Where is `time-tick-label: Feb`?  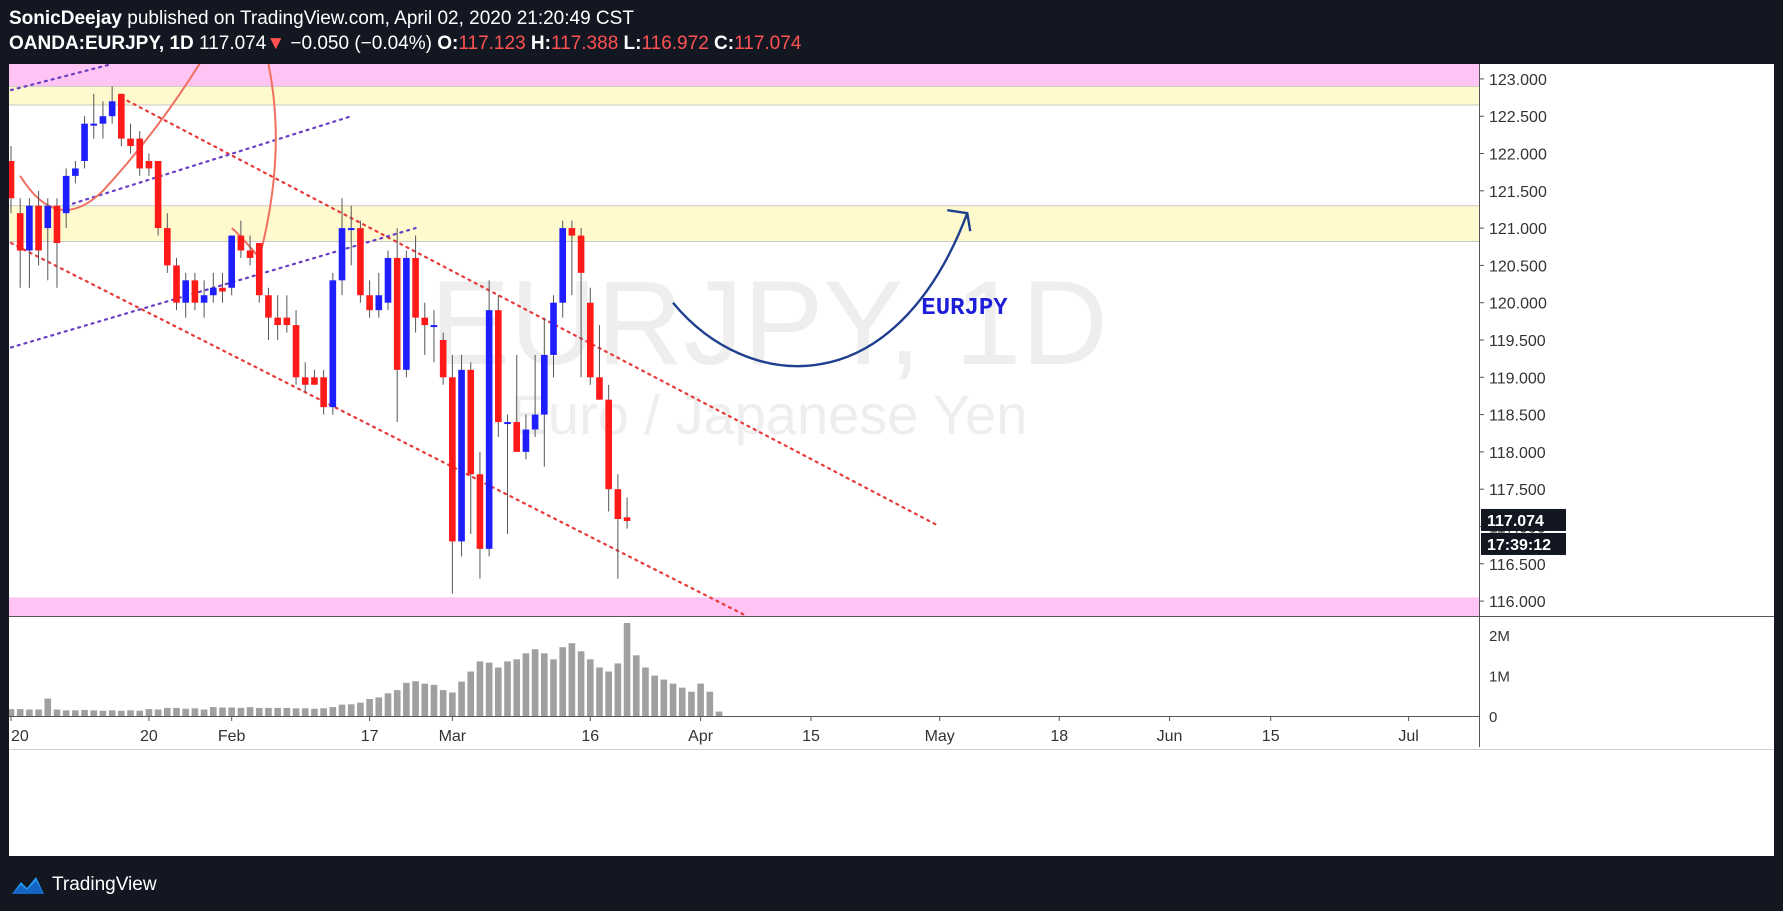
time-tick-label: Feb is located at coordinates (232, 736).